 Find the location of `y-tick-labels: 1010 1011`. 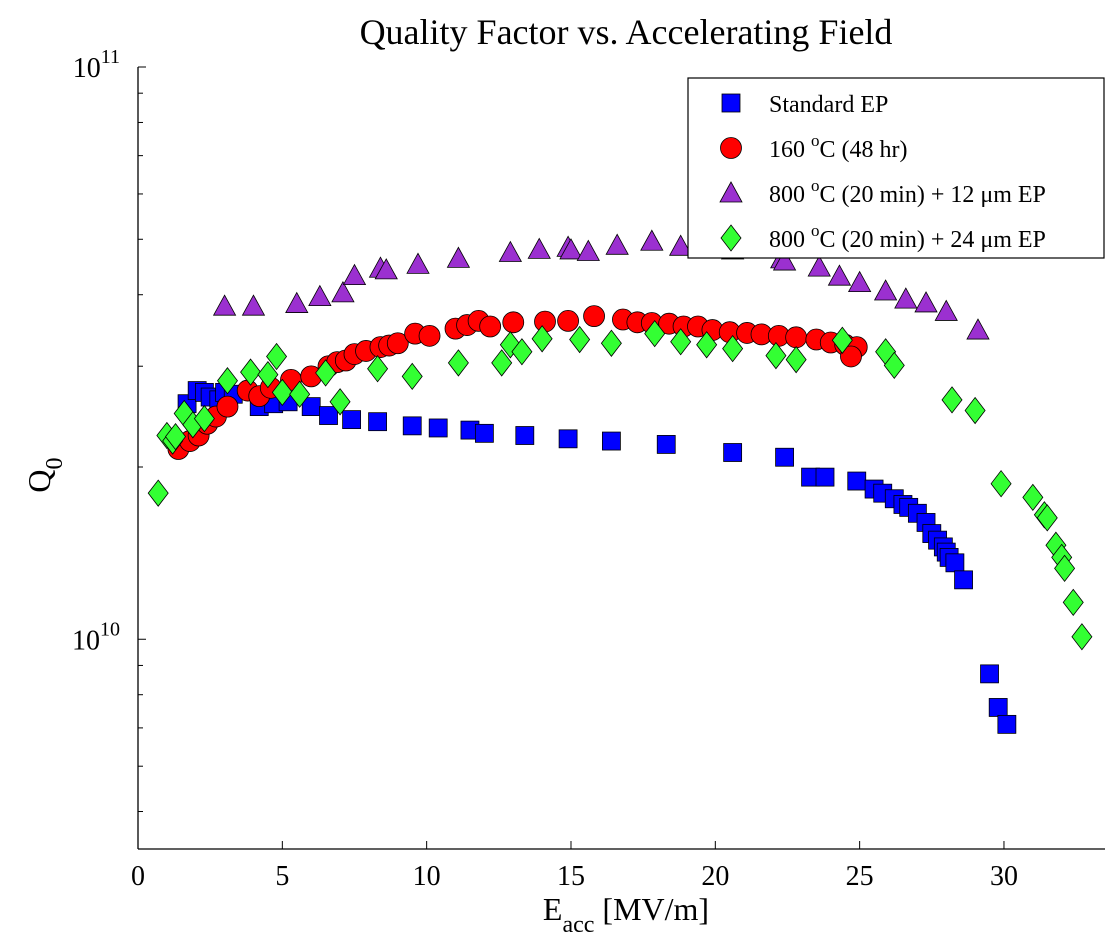

y-tick-labels: 1010 1011 is located at coordinates (96, 351).